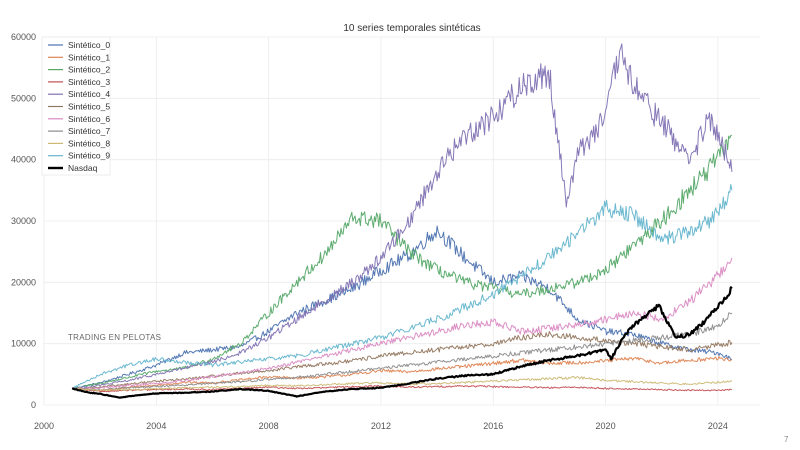 This screenshot has width=800, height=450. What do you see at coordinates (23, 37) in the screenshot?
I see `y-tick-label: 60000` at bounding box center [23, 37].